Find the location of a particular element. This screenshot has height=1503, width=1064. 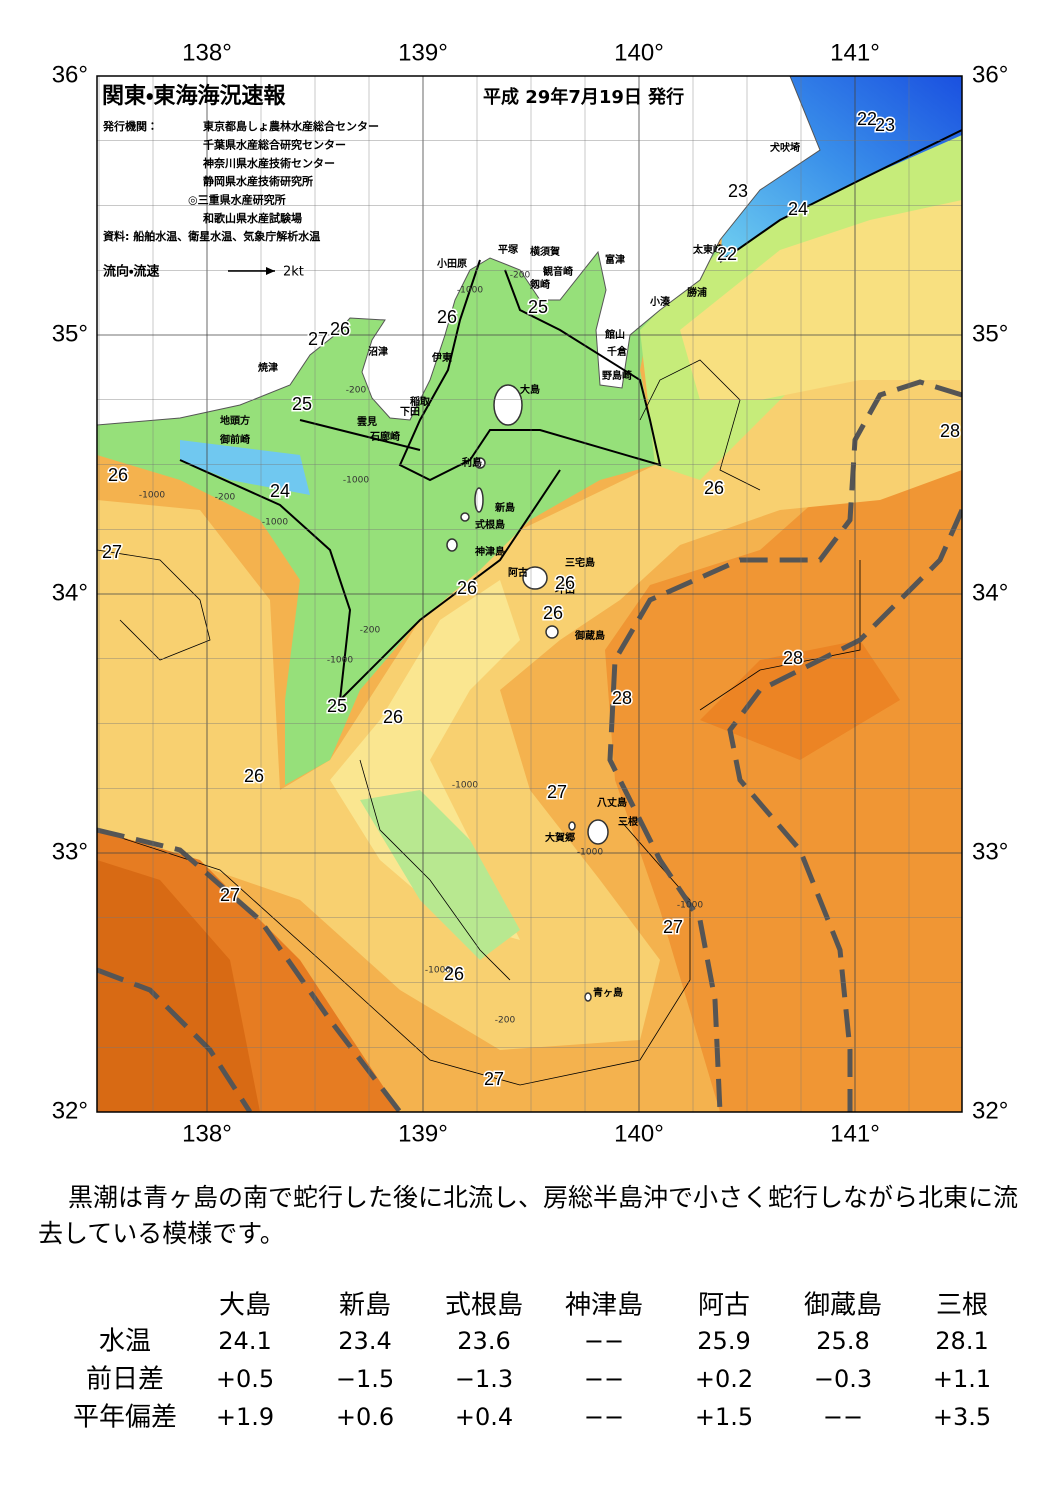

islands is located at coordinates (527, 693).